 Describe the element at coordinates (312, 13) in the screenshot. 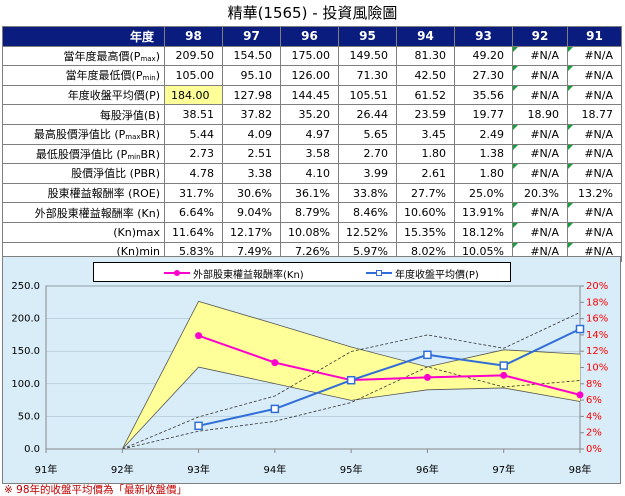

I see `chart-title: 精華(1565) - 投資風險圖` at that location.